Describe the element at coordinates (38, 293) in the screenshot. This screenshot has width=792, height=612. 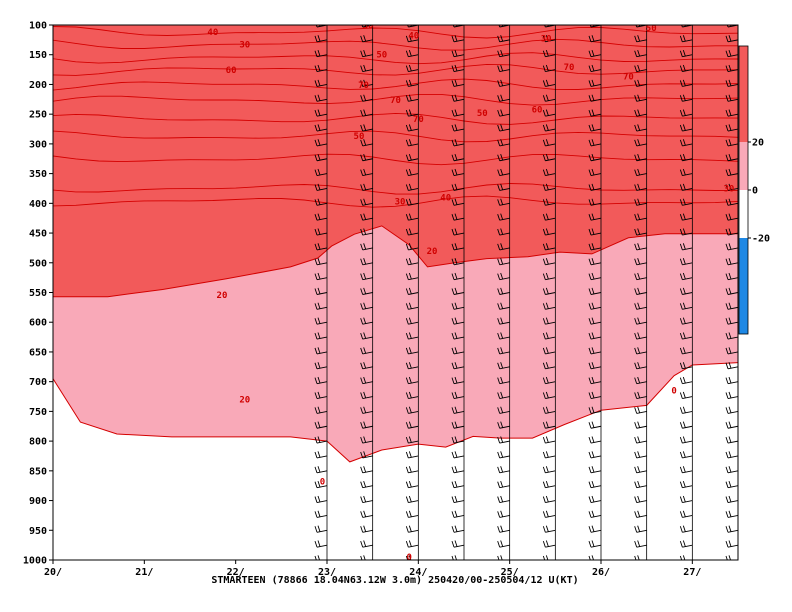
I see `y-tick-label: 550` at that location.